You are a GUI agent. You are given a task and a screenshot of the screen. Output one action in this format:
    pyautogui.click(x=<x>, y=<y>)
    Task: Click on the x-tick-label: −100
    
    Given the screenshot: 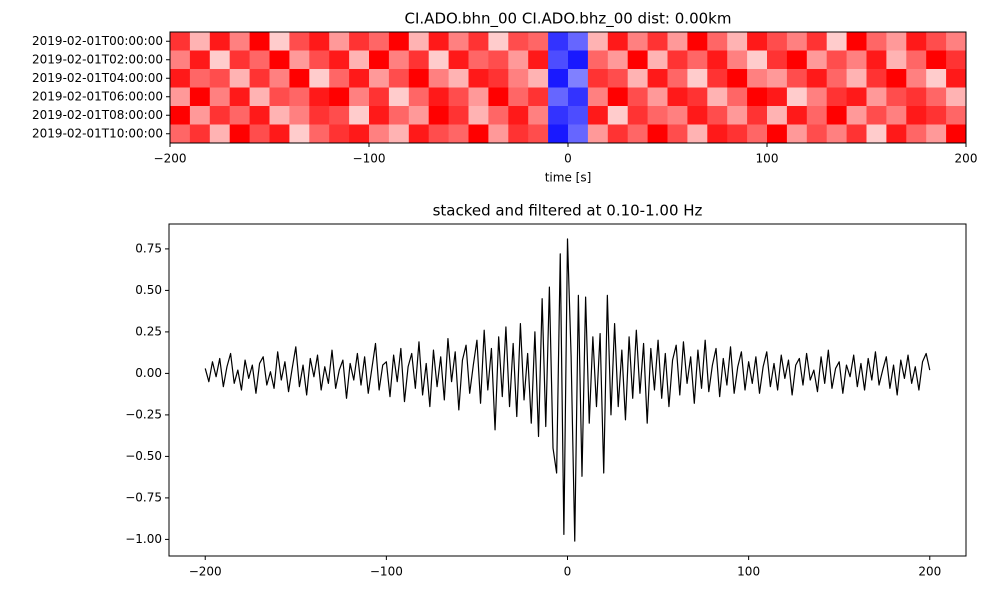 What is the action you would take?
    pyautogui.click(x=369, y=159)
    